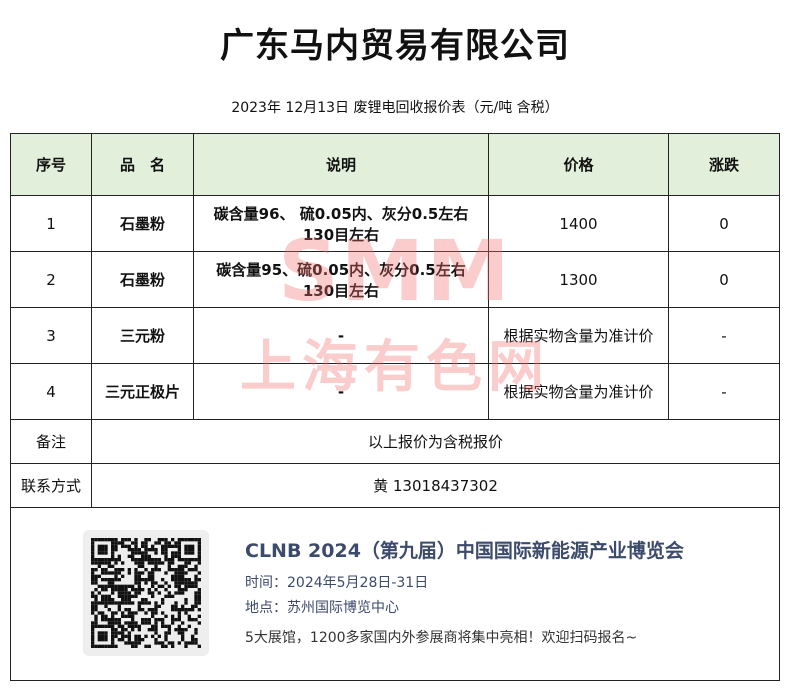  What do you see at coordinates (395, 485) in the screenshot?
I see `contact-row: 联系方式 黄 13018437302` at bounding box center [395, 485].